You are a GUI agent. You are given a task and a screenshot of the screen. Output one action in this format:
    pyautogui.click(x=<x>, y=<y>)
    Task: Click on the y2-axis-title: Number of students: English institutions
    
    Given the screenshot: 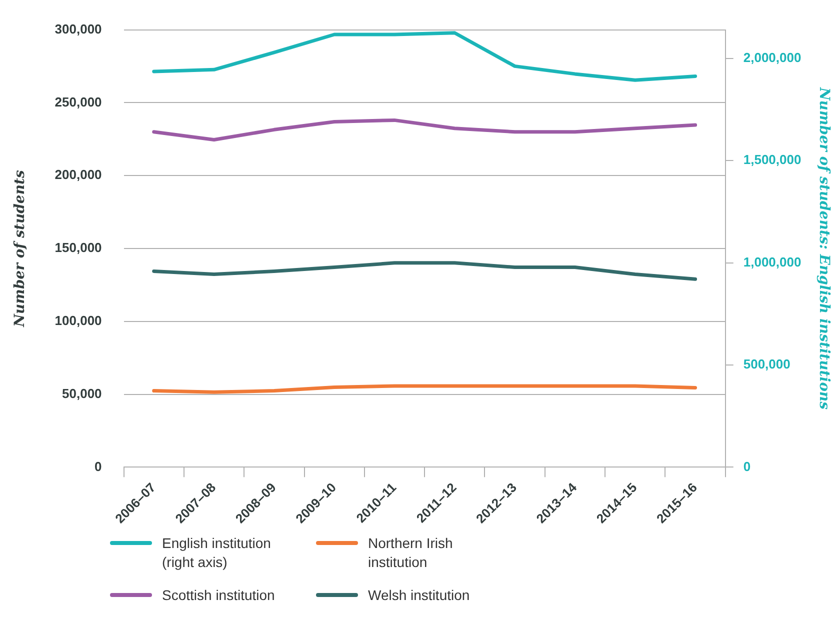 What is the action you would take?
    pyautogui.click(x=824, y=248)
    